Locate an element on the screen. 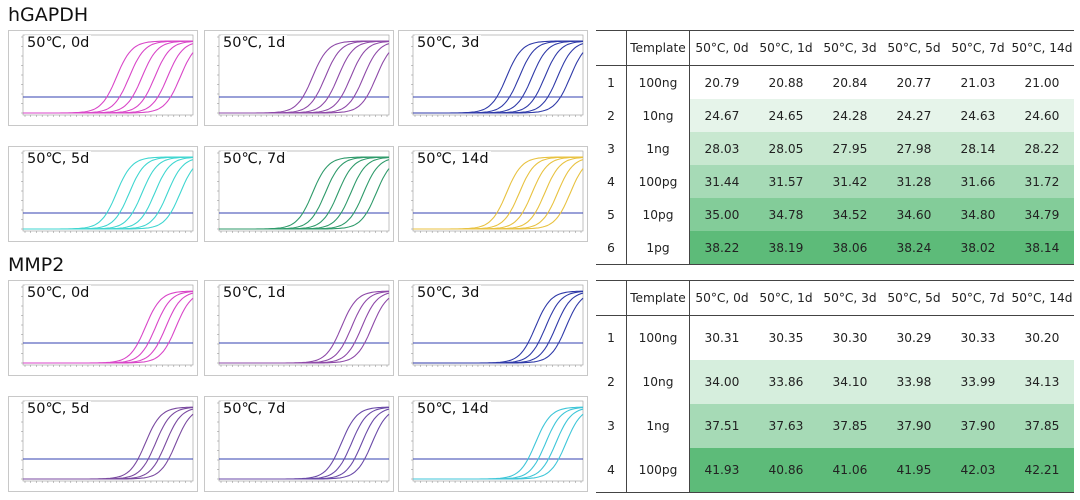 Image resolution: width=1080 pixels, height=500 pixels. ct-value-cell: 42.03 is located at coordinates (978, 470).